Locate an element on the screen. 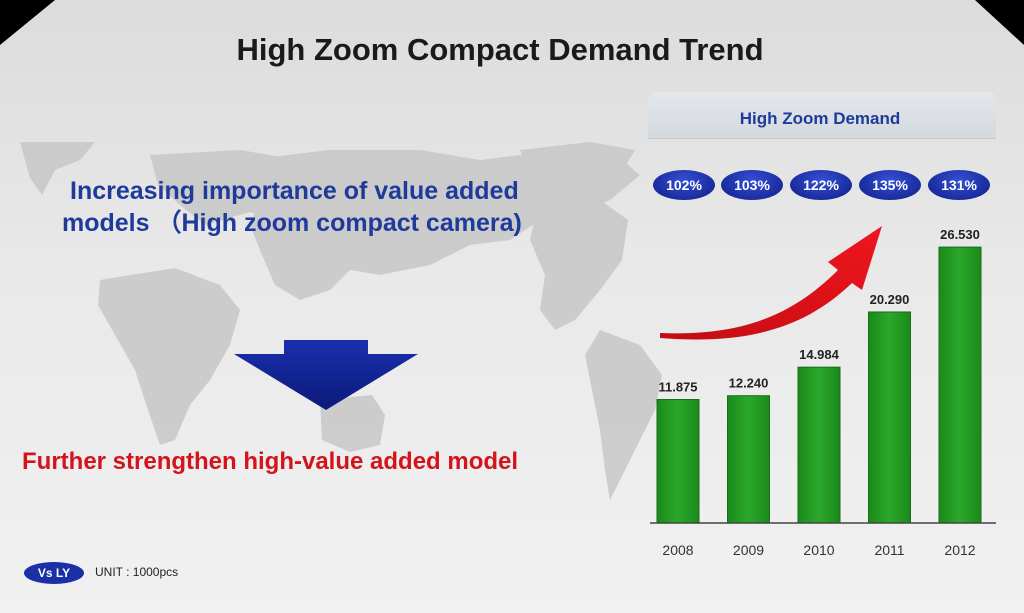  yoy-badge-2011: 135% is located at coordinates (890, 185).